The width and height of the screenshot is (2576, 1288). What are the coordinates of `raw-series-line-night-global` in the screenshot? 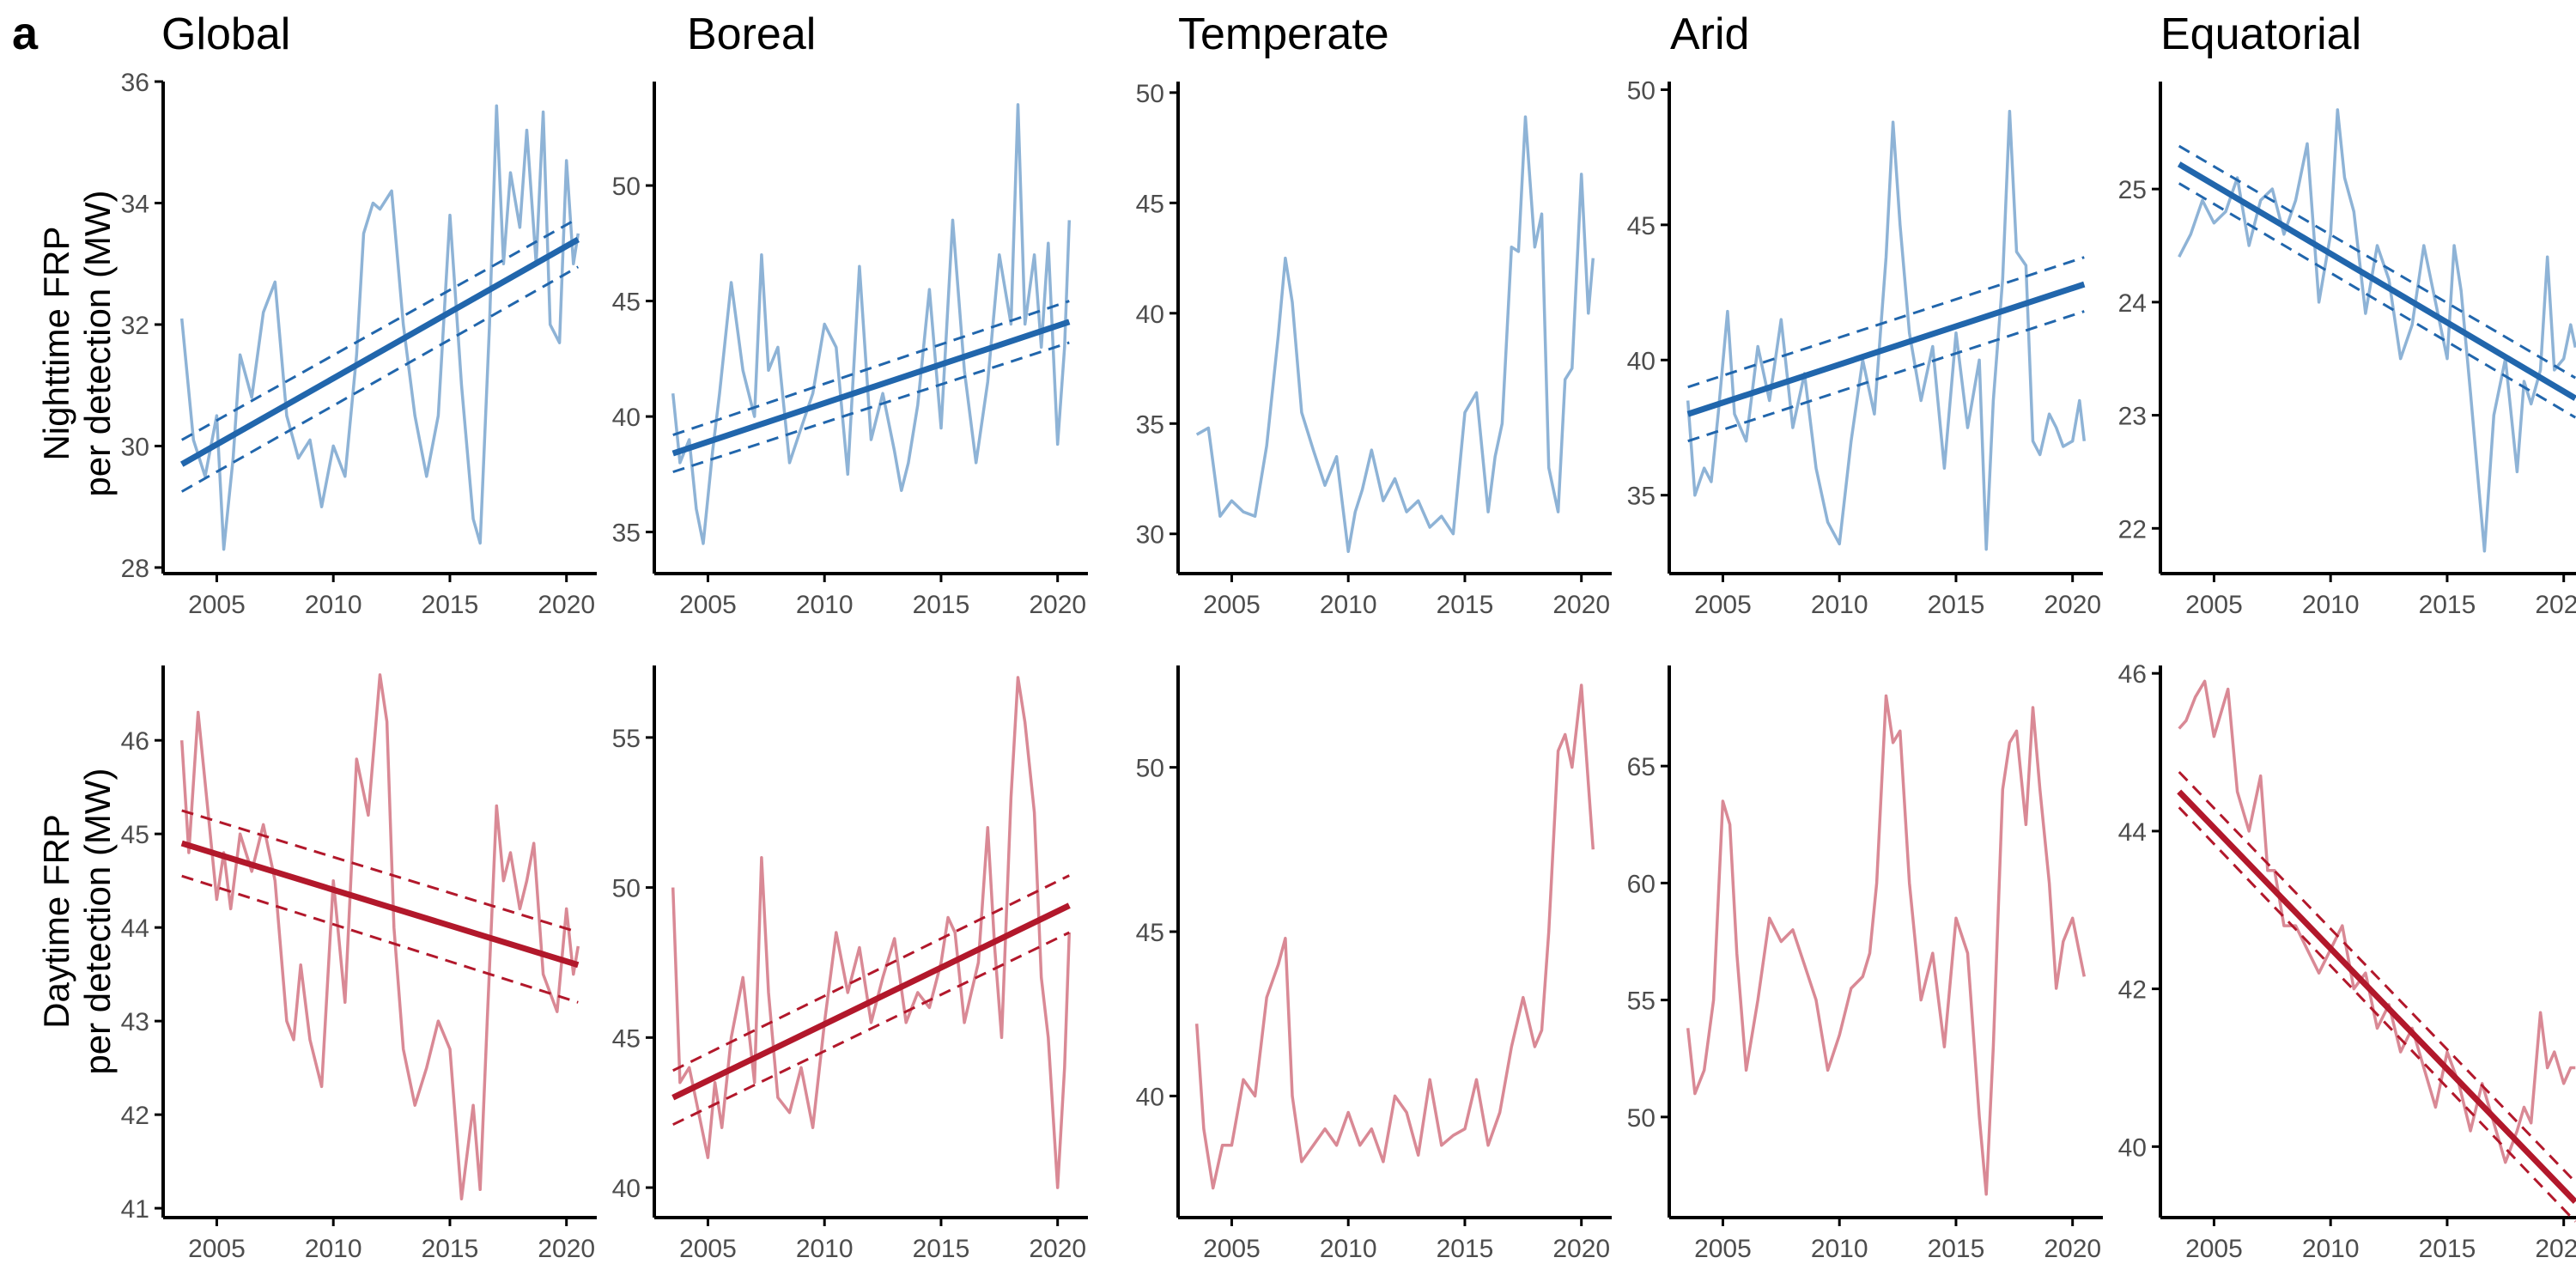 It's located at (379, 327).